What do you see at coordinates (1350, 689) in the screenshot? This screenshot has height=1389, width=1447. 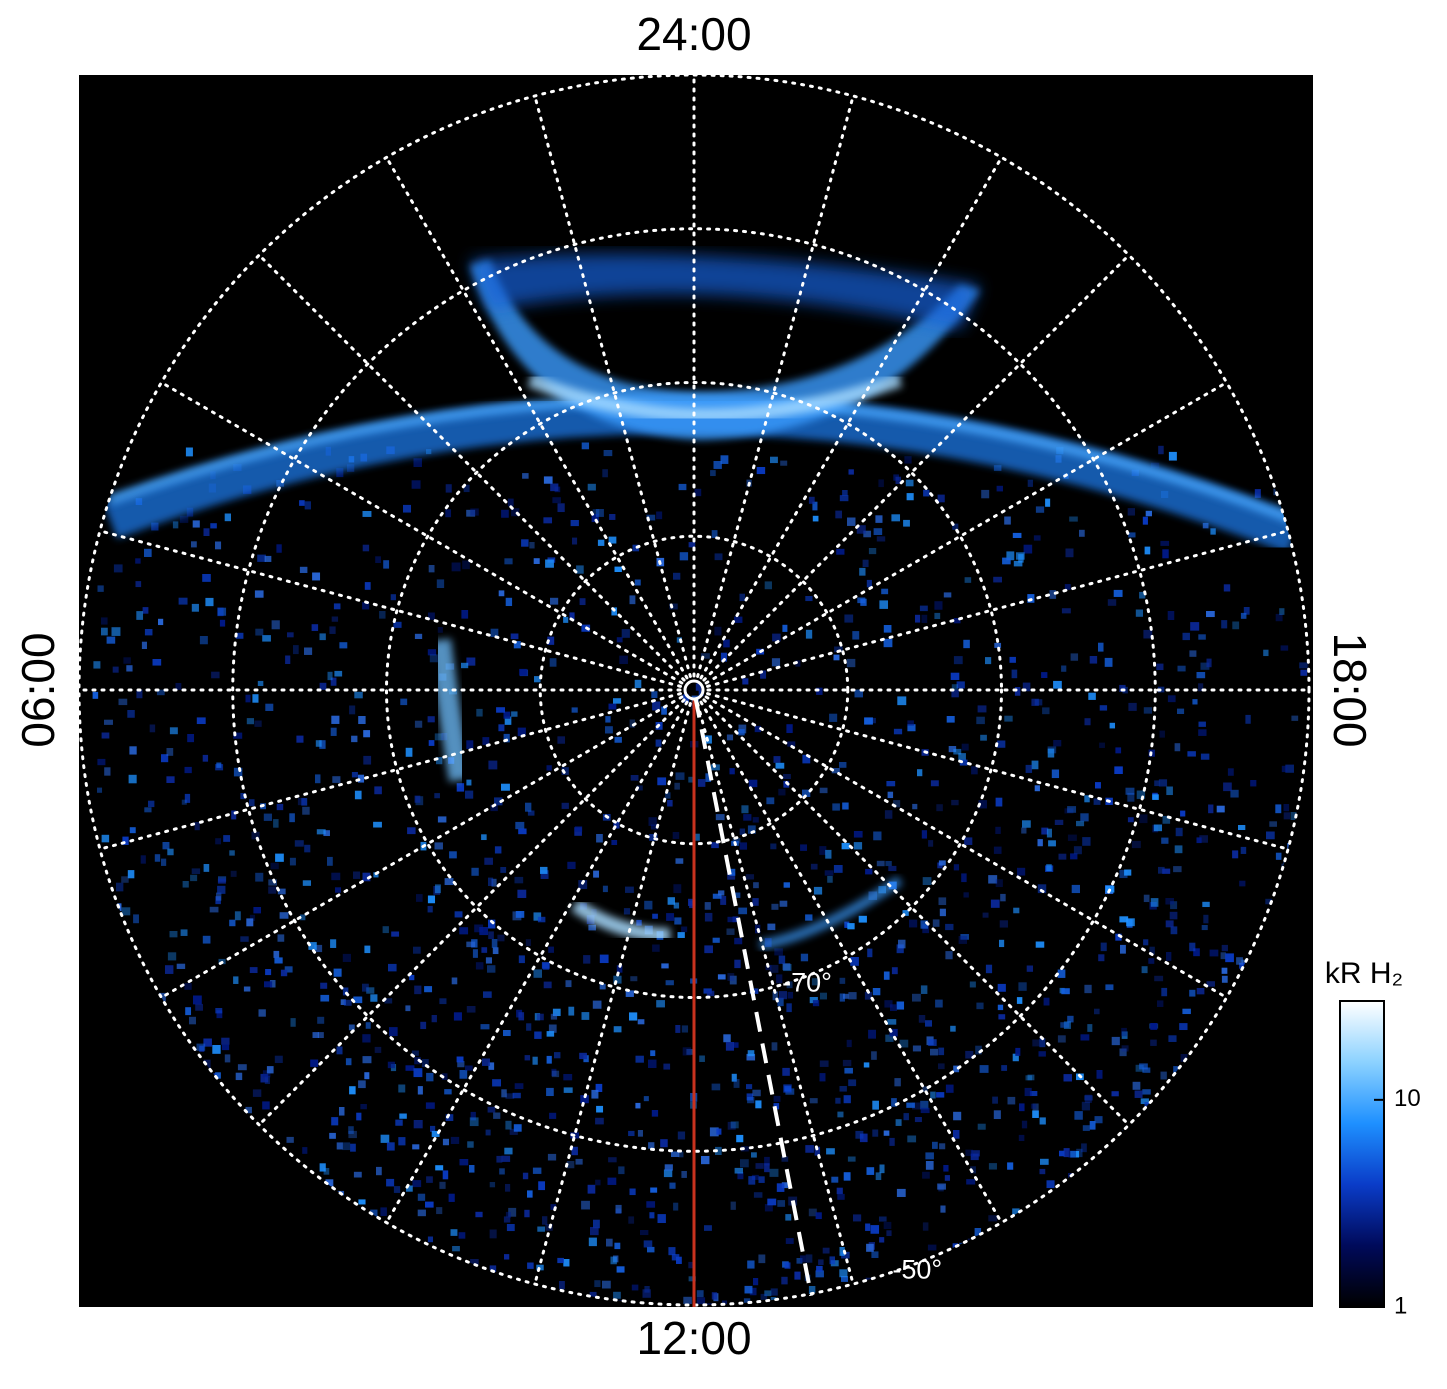 I see `local-time-label: 18:00` at bounding box center [1350, 689].